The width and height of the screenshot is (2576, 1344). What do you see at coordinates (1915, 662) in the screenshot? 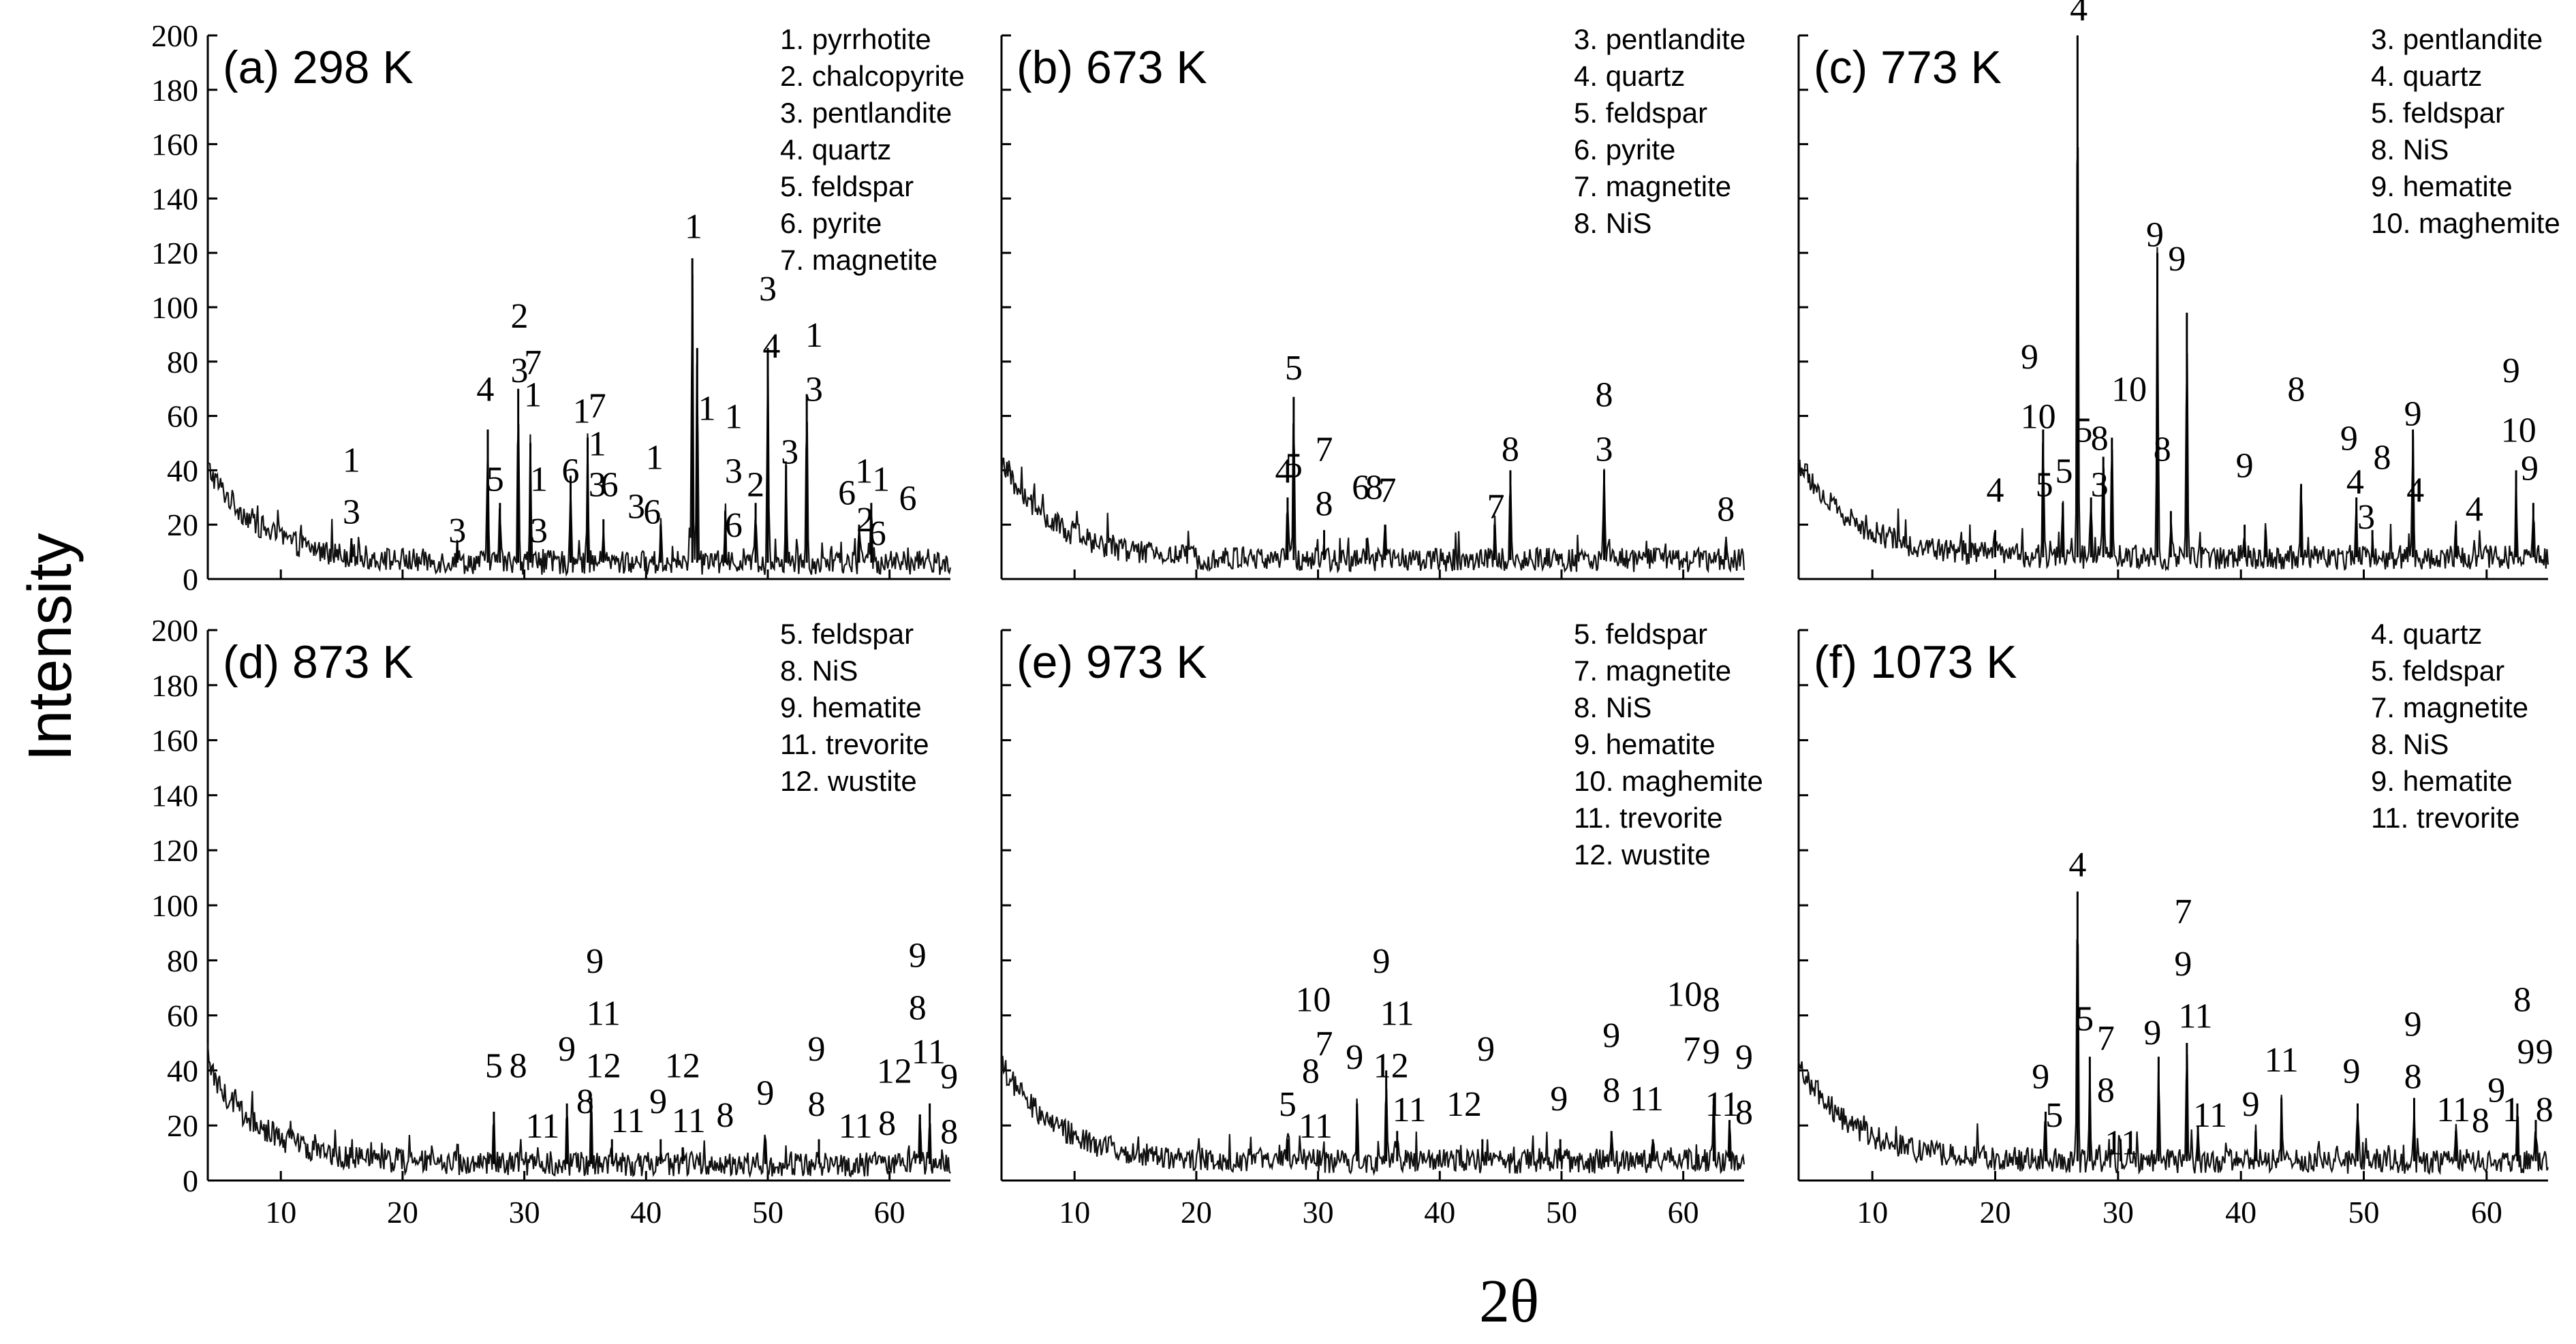
I see `panel-label: (f) 1073 K` at bounding box center [1915, 662].